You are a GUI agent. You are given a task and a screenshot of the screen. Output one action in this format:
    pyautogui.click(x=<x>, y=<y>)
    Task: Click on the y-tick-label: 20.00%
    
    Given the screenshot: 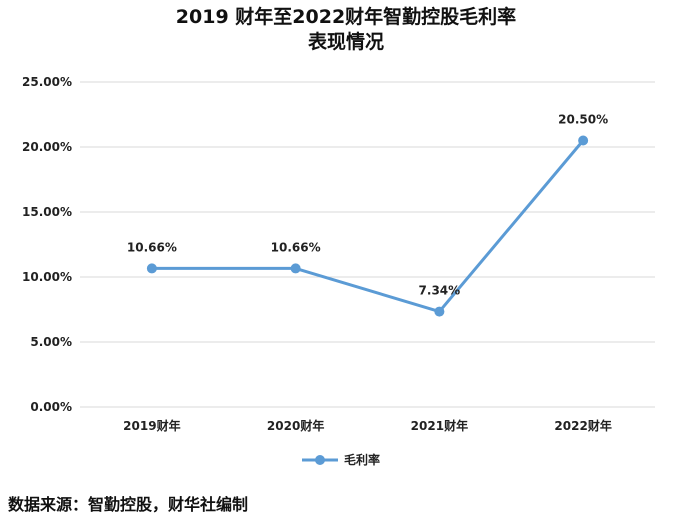 What is the action you would take?
    pyautogui.click(x=47, y=147)
    